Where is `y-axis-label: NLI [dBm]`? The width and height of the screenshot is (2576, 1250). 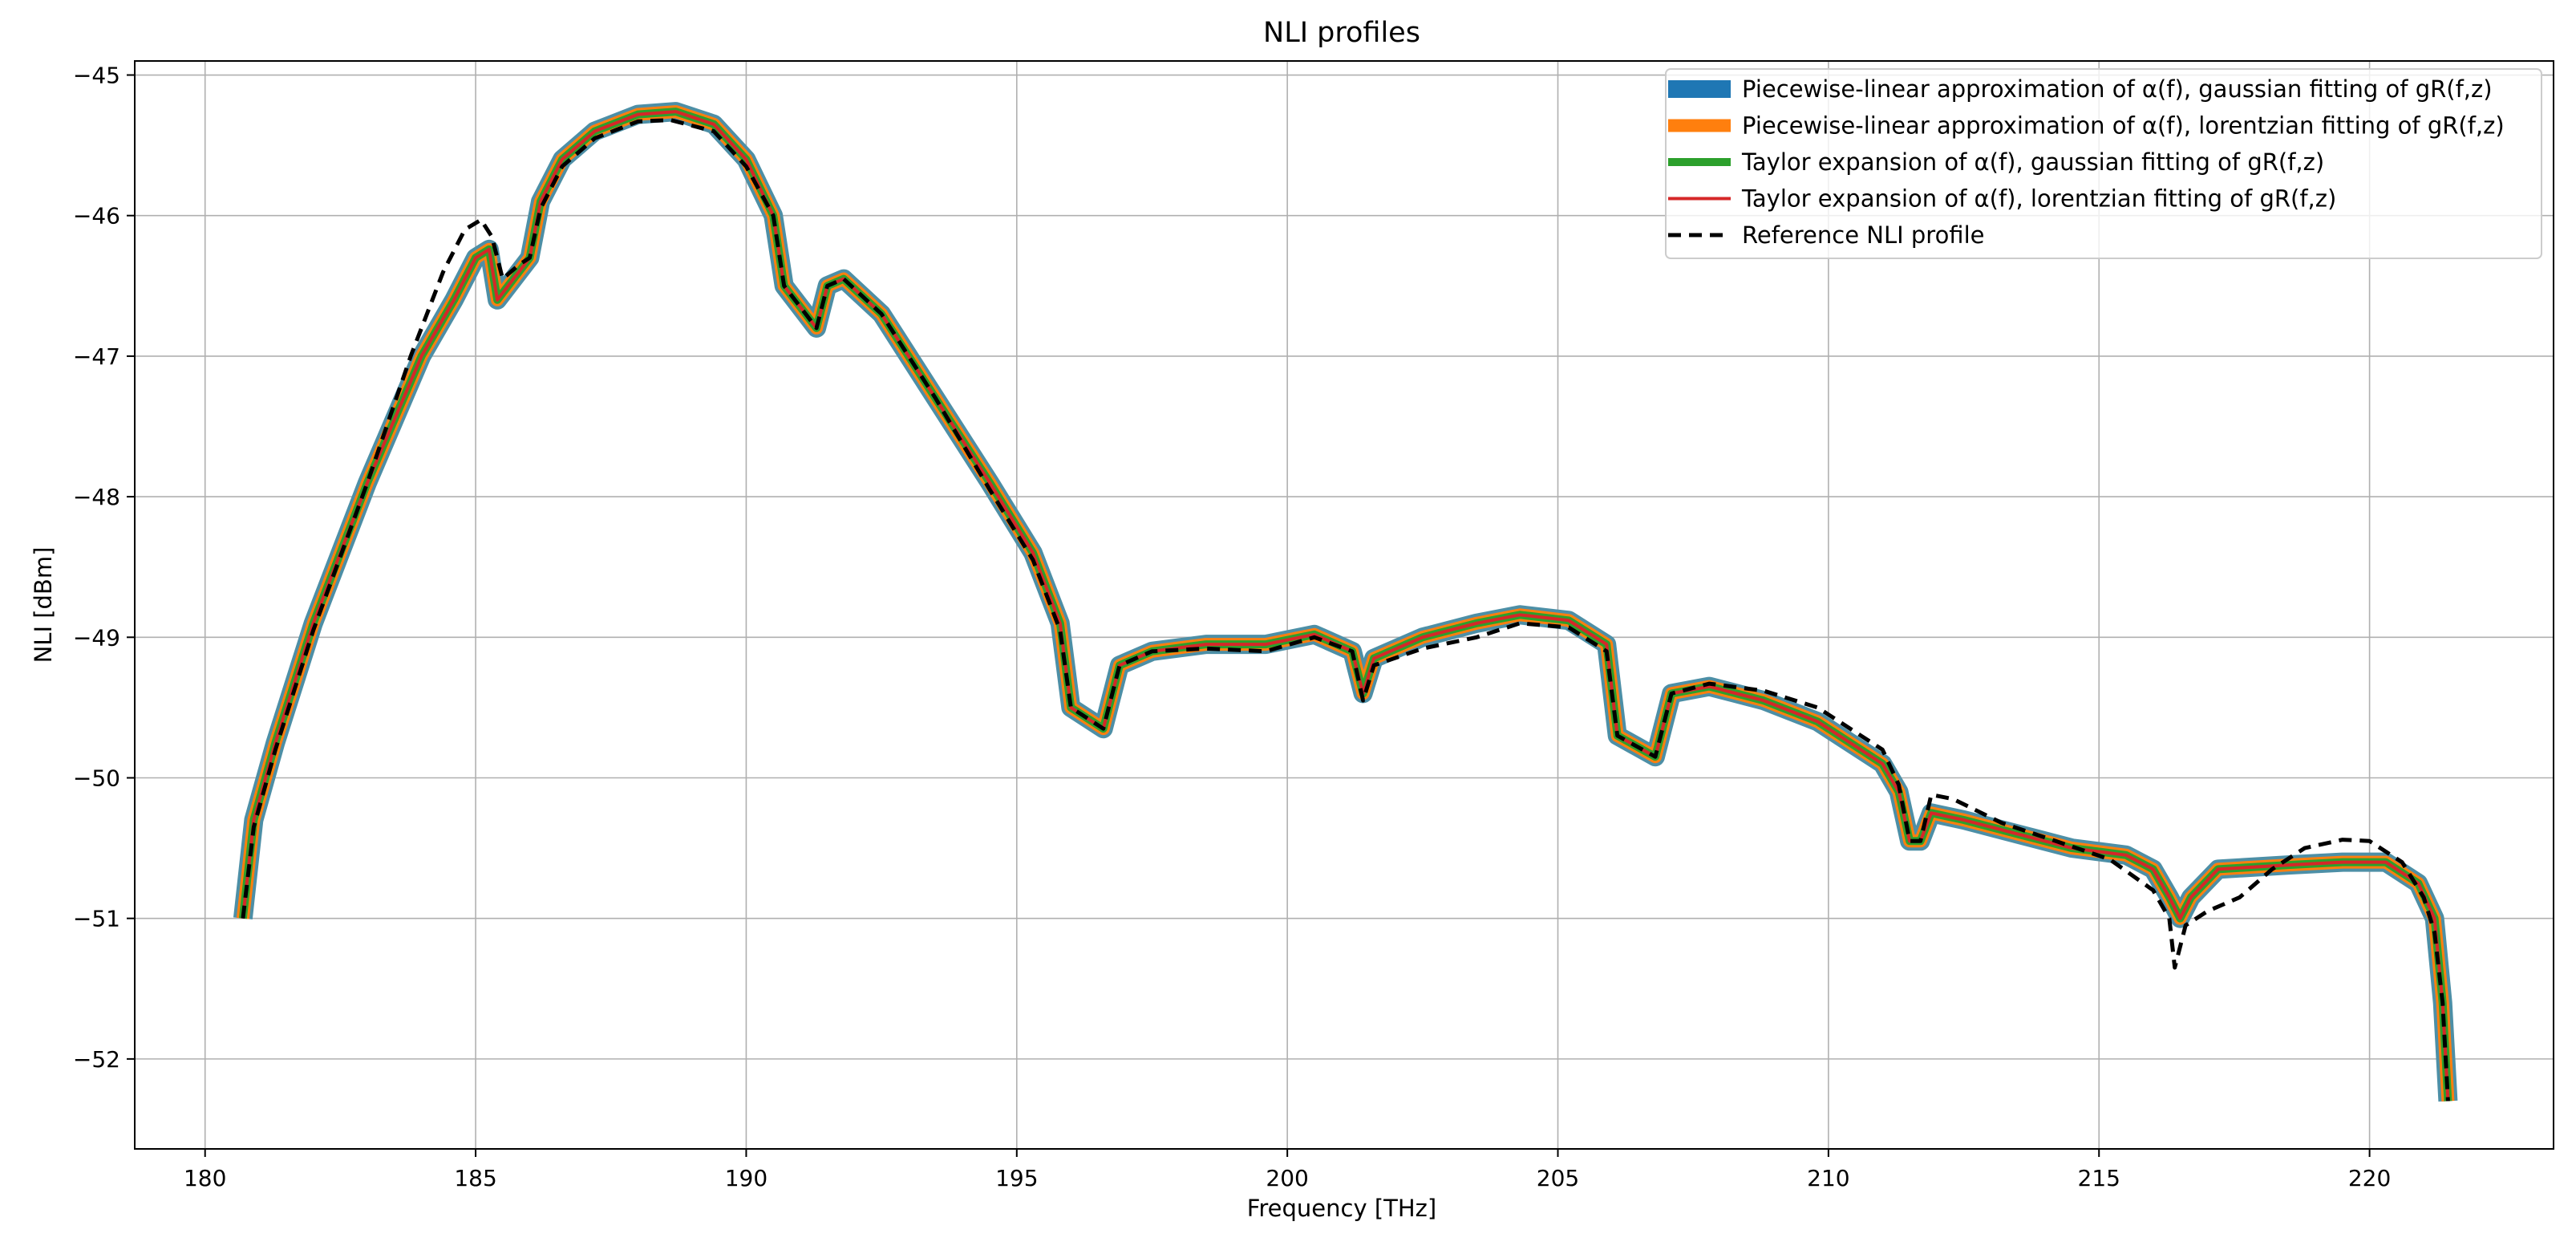 y-axis-label: NLI [dBm] is located at coordinates (43, 605).